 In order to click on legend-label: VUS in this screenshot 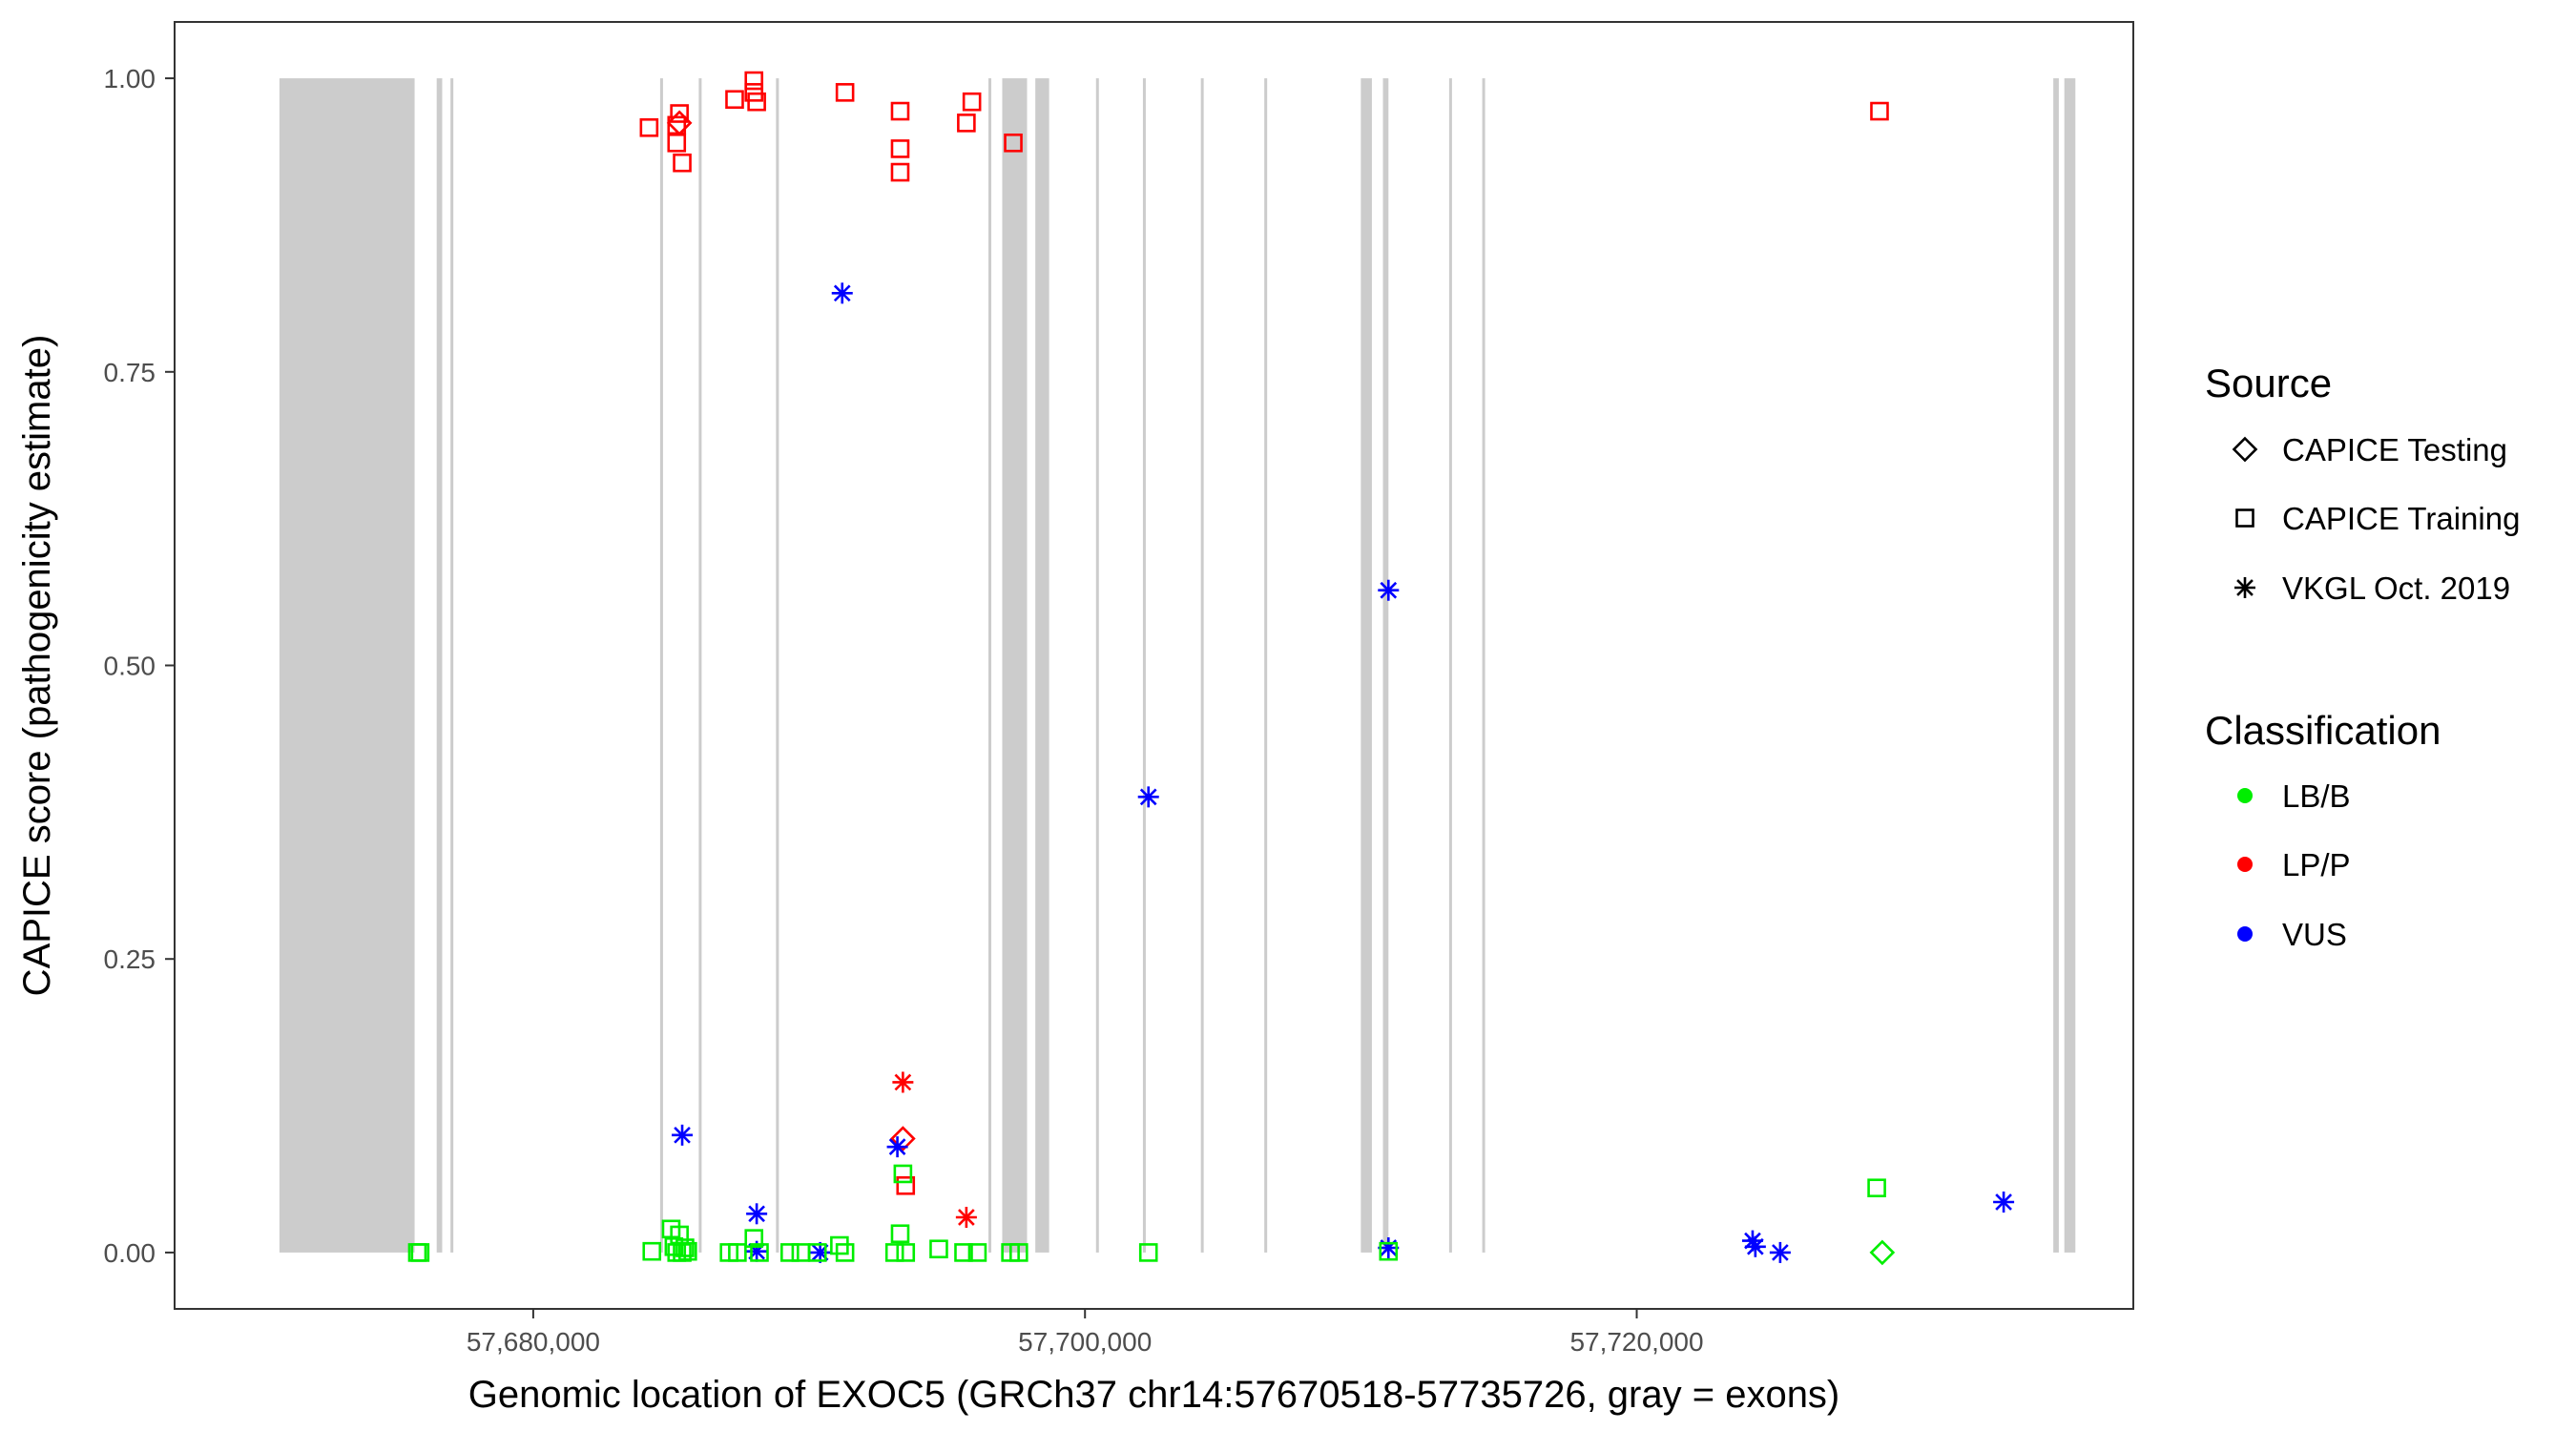, I will do `click(2314, 935)`.